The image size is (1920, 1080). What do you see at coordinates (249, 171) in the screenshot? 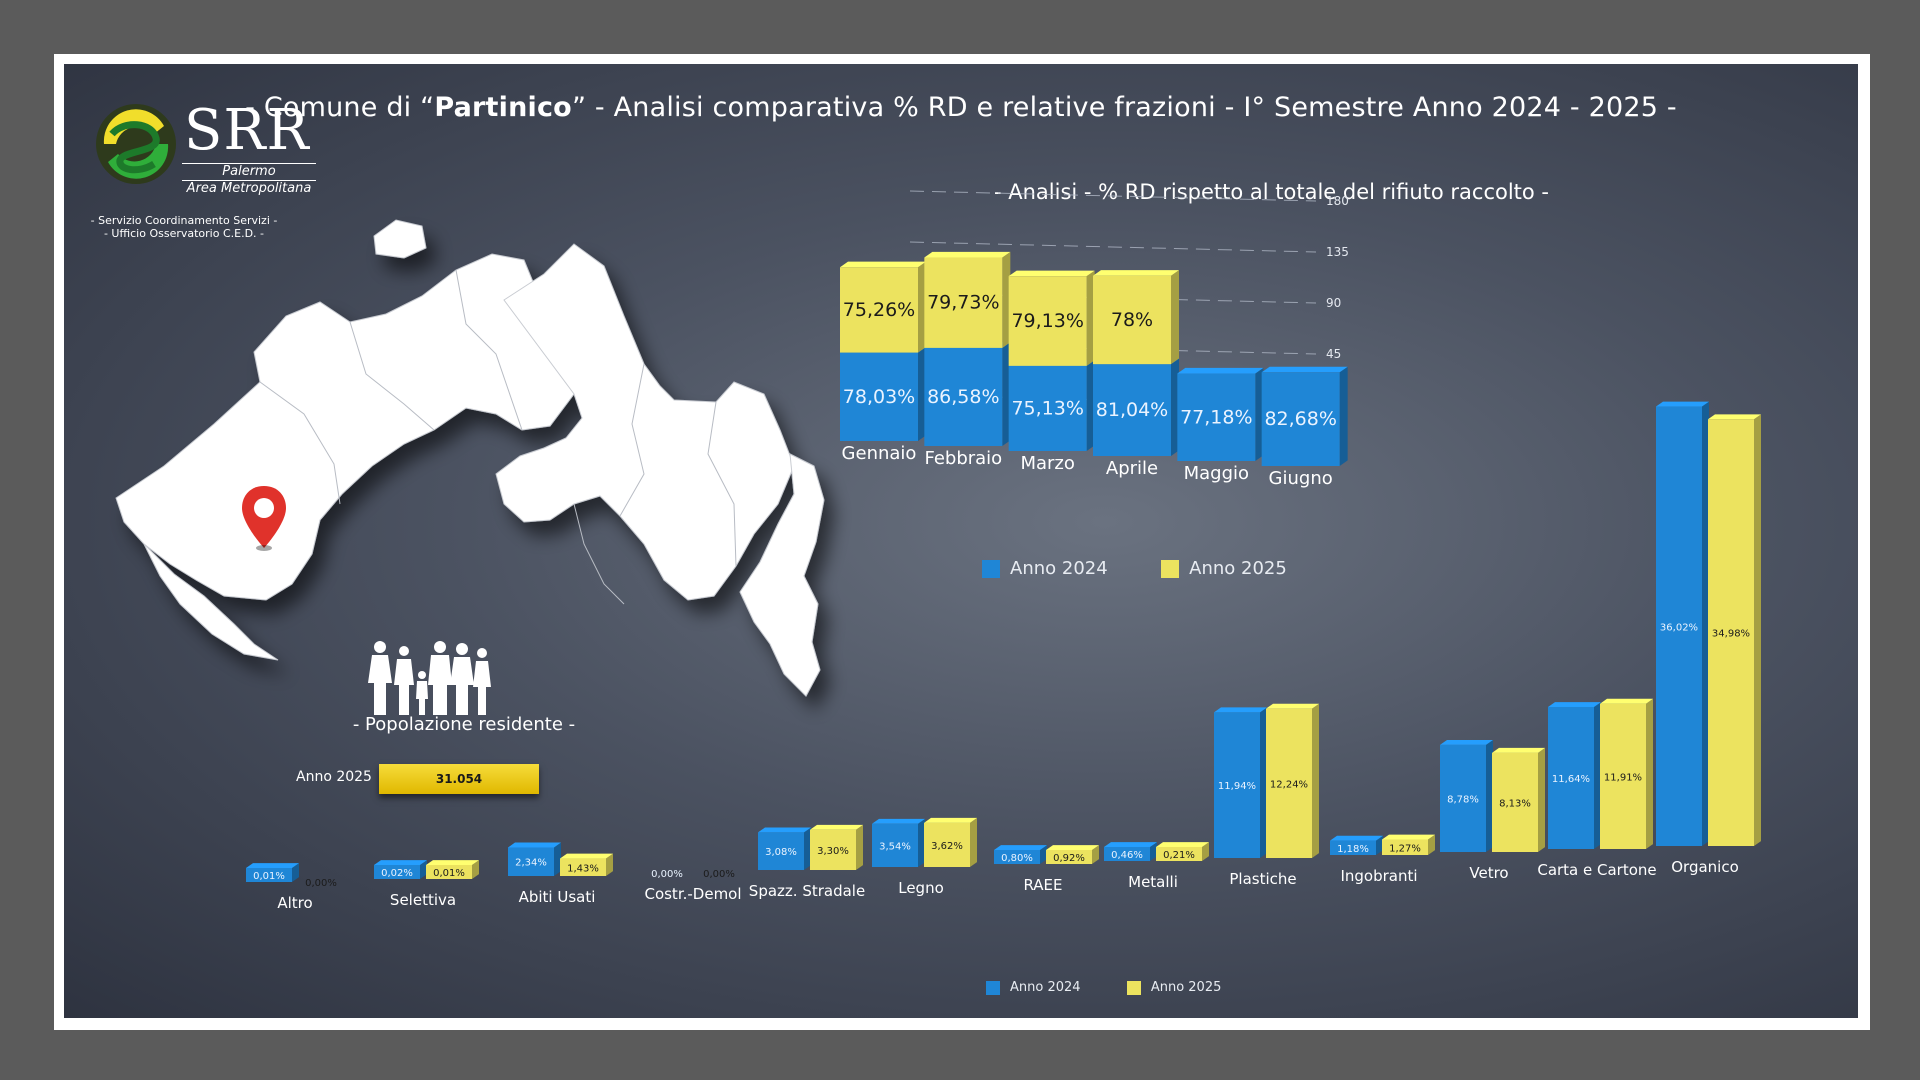
I see `logo-line1: Palermo` at bounding box center [249, 171].